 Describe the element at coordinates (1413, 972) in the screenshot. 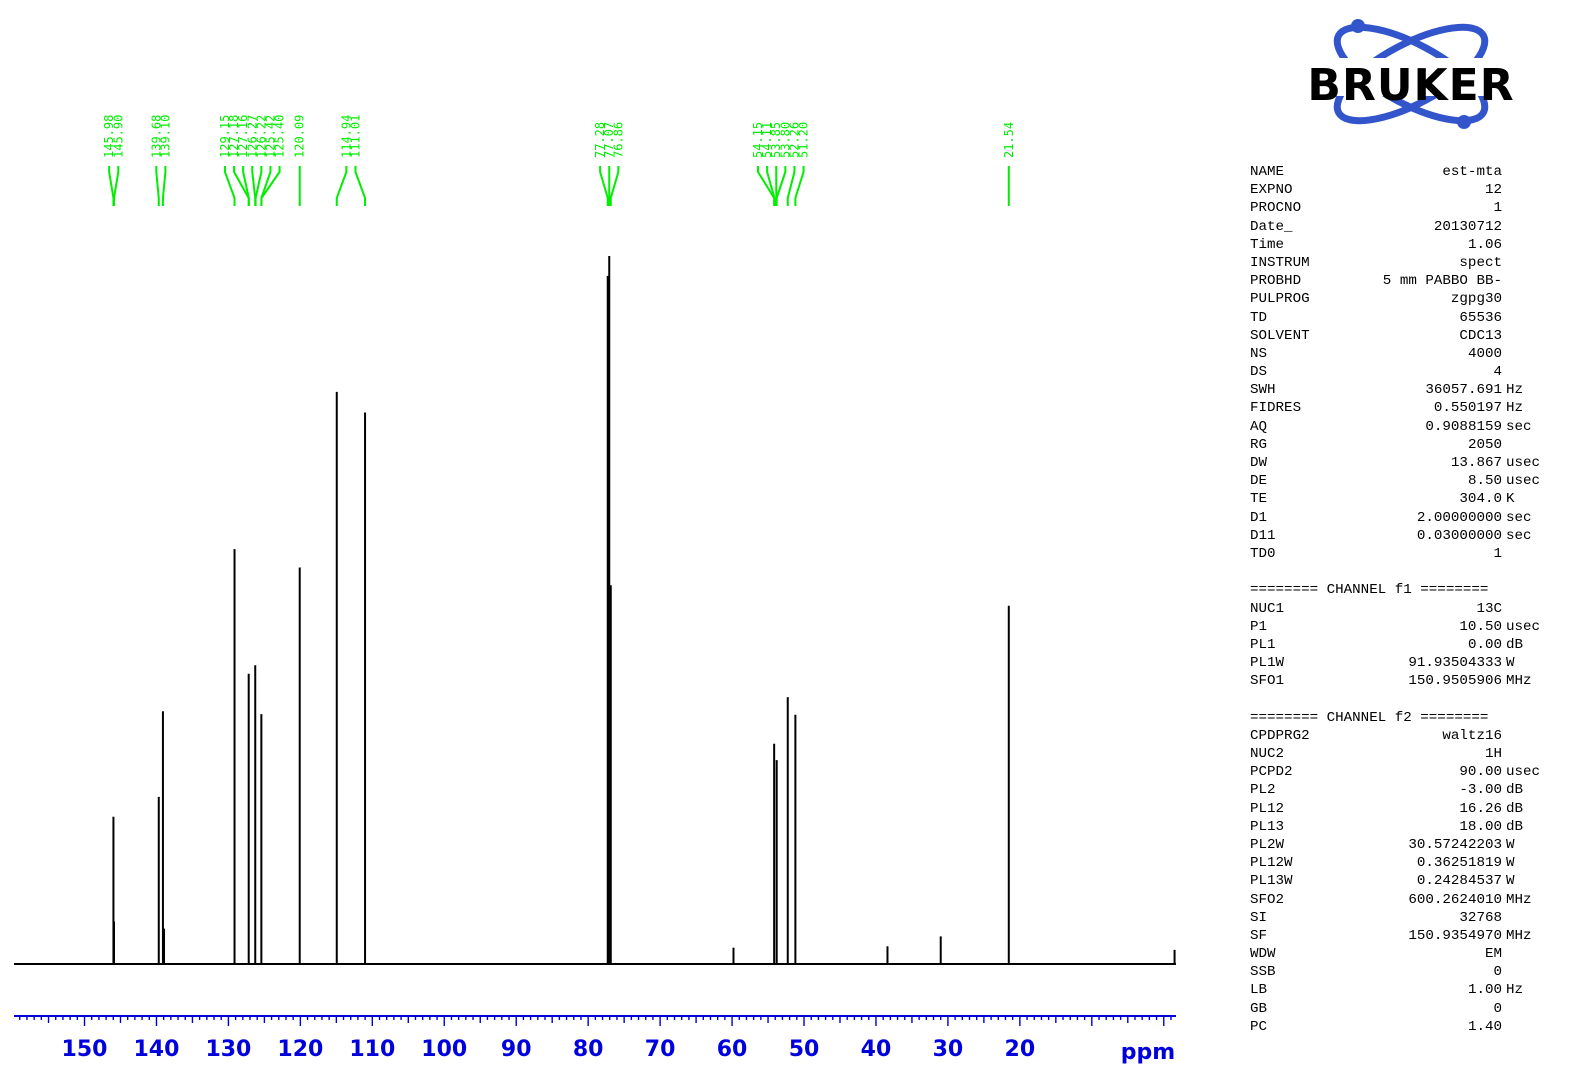

I see `parameter-row: SSB 0` at that location.